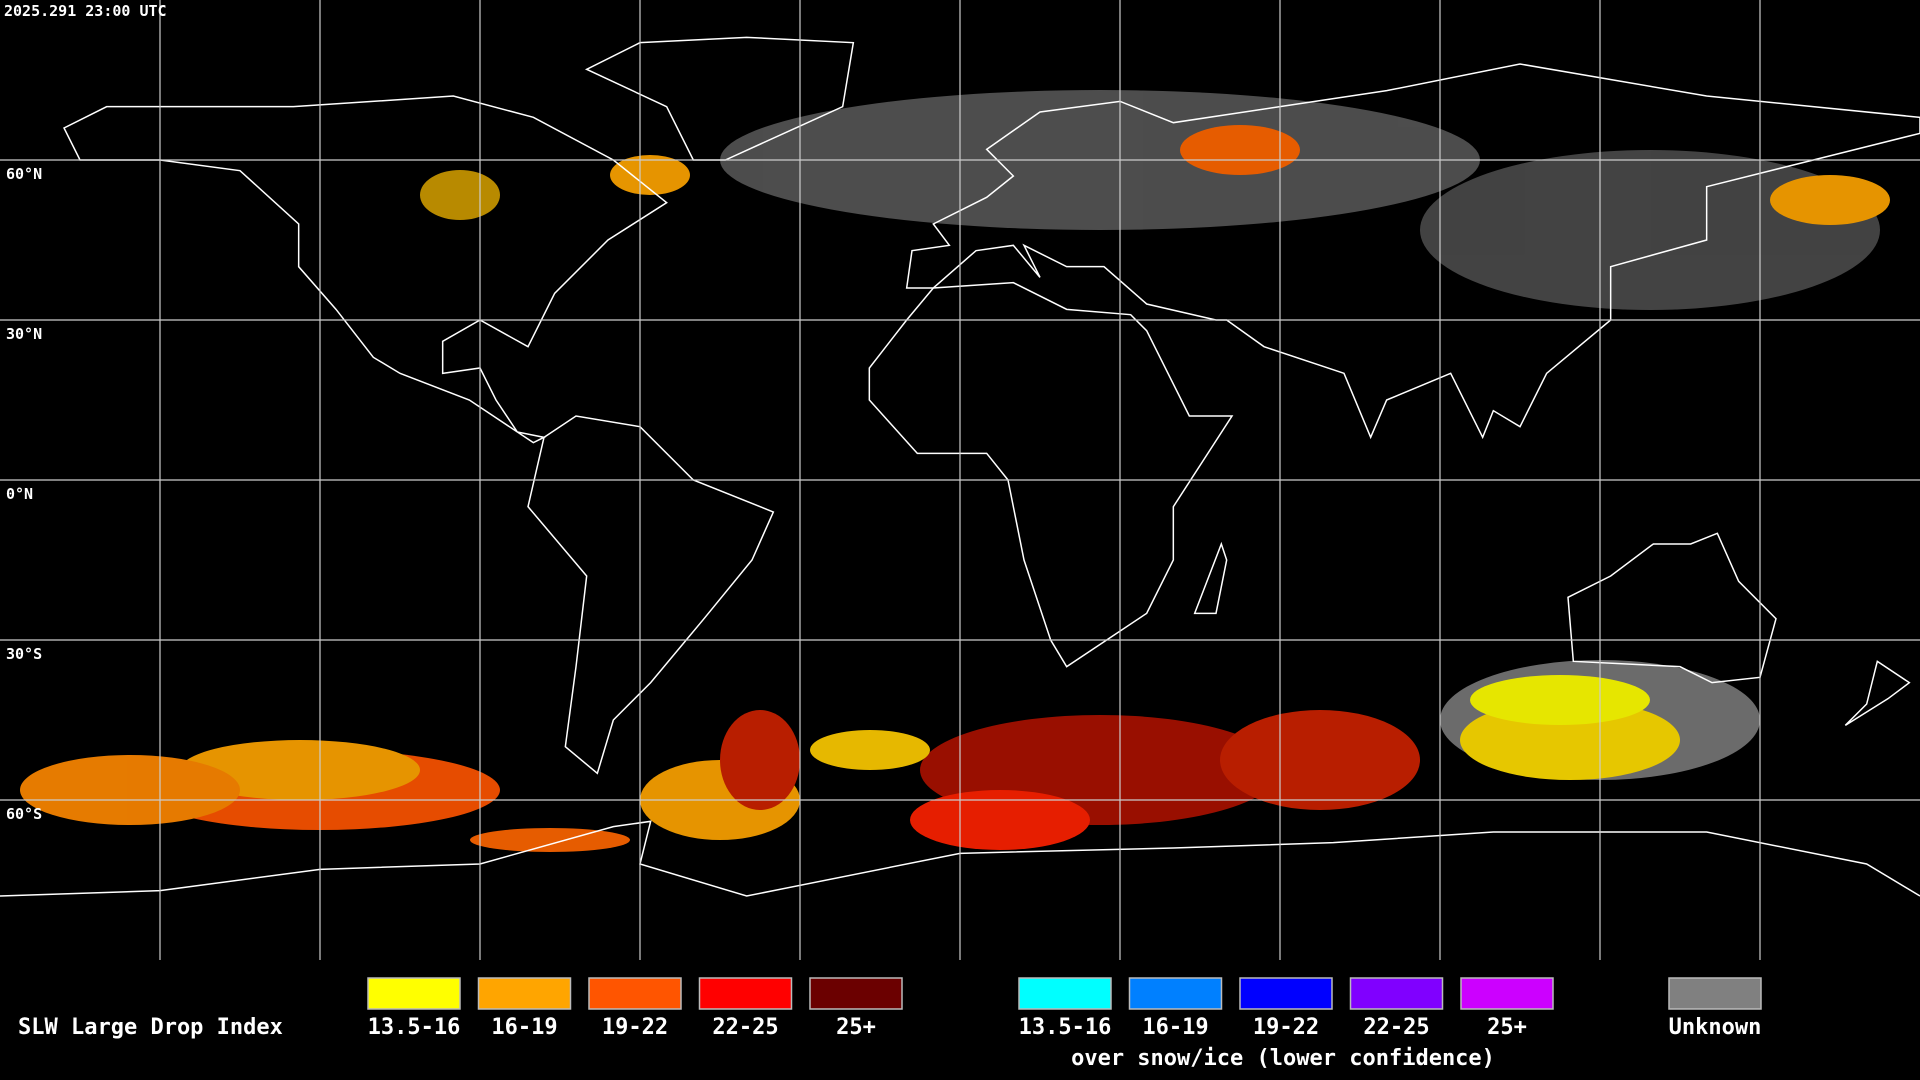 The width and height of the screenshot is (1920, 1080). I want to click on timestamp: 2025.291 23:00 UTC, so click(85, 11).